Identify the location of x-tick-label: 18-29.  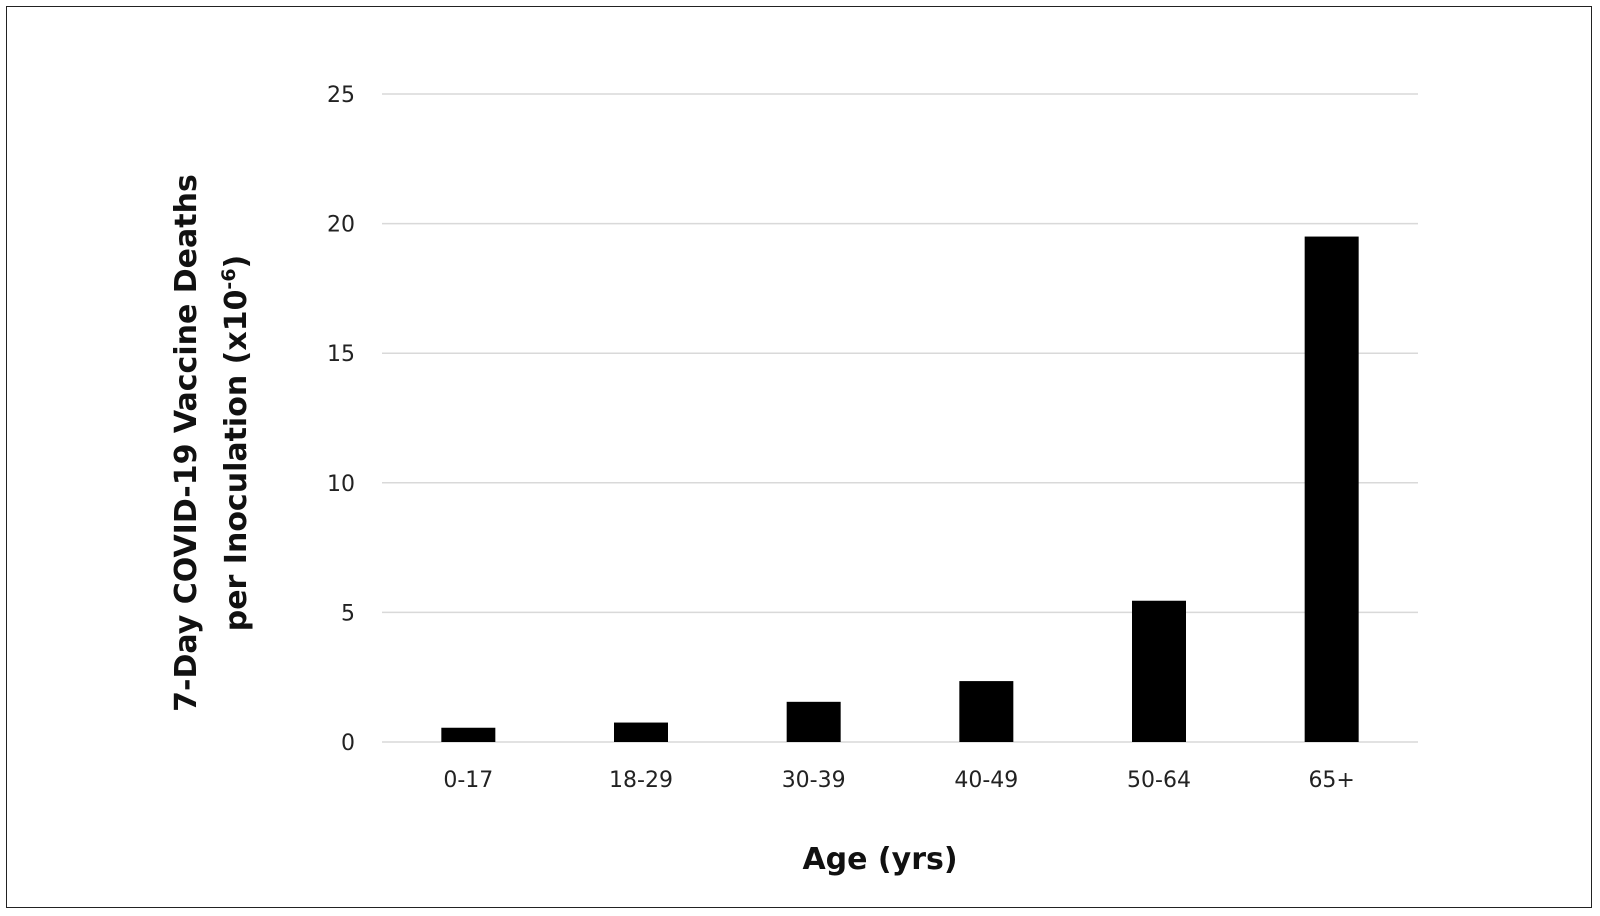
(641, 780).